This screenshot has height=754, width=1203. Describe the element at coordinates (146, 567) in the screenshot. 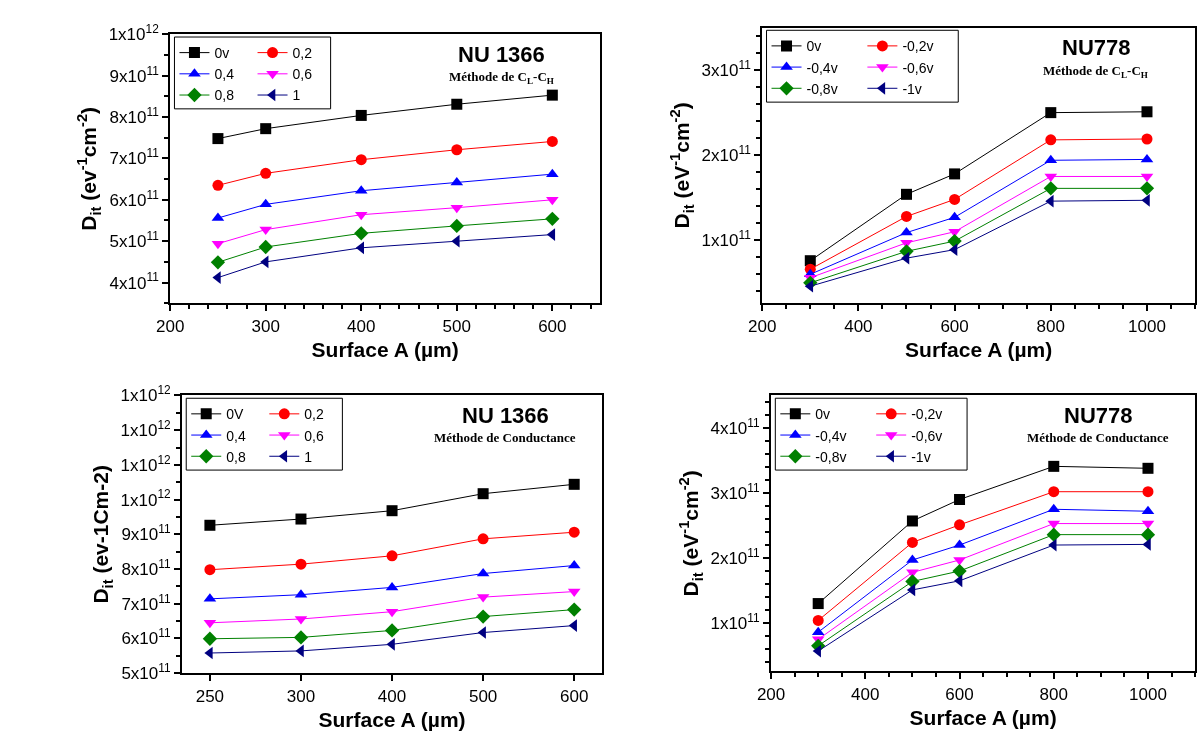

I see `y-tick-label: 8x10$^{11}$` at that location.